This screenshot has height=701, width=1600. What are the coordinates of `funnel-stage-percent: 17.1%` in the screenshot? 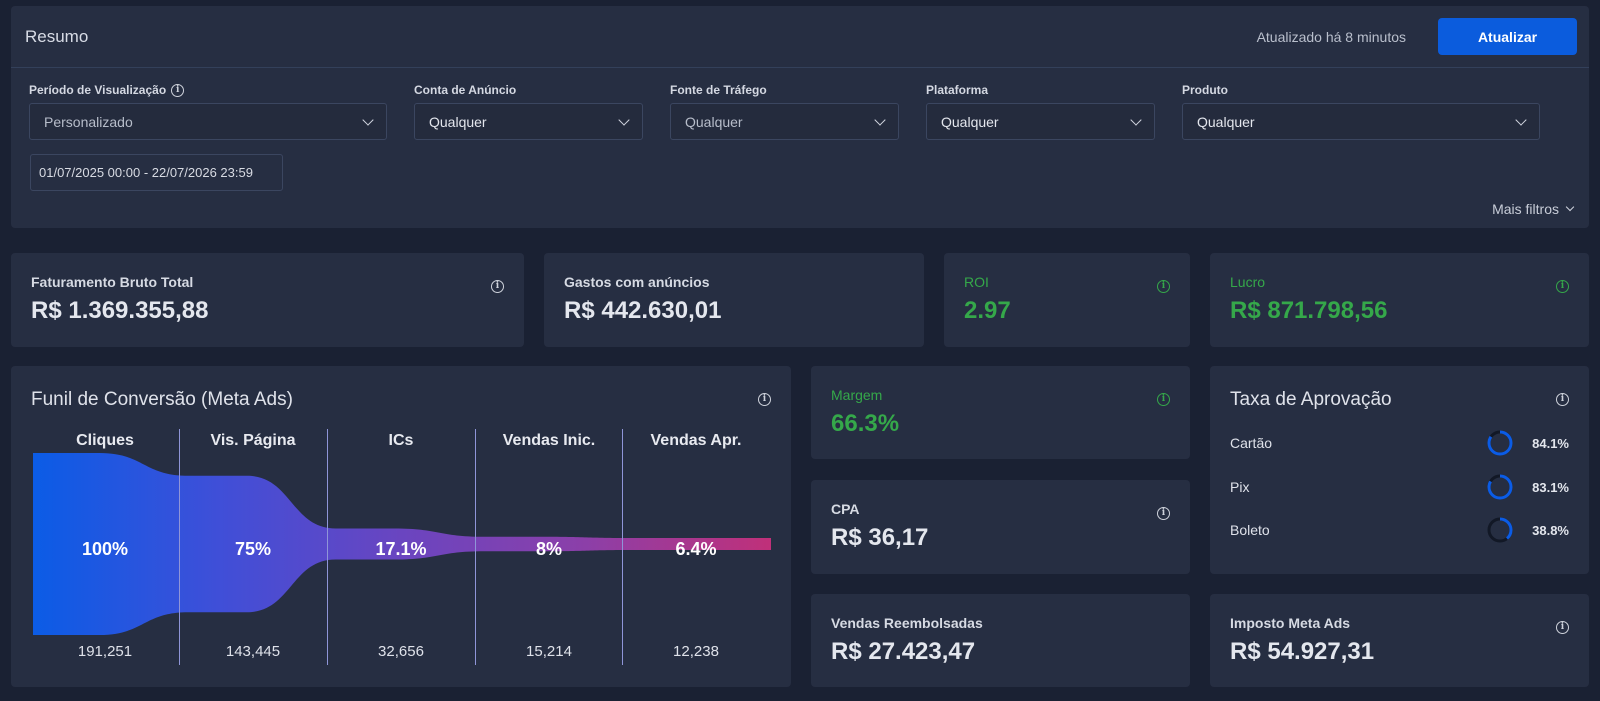 It's located at (401, 549).